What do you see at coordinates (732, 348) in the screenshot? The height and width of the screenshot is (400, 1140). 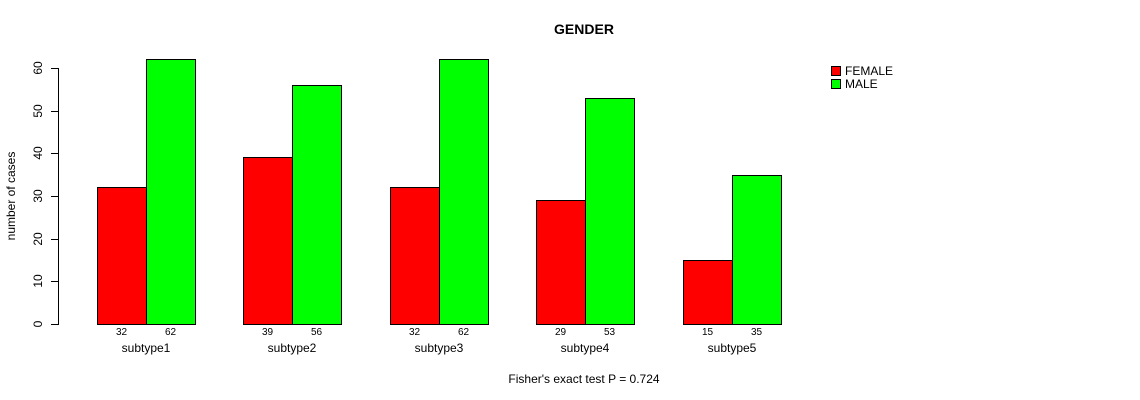 I see `x-category-label-subtype5: subtype5` at bounding box center [732, 348].